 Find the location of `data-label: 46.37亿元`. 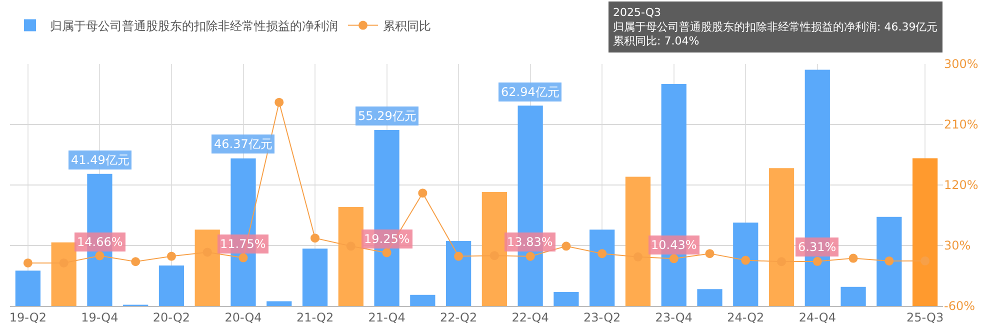

data-label: 46.37亿元 is located at coordinates (243, 144).